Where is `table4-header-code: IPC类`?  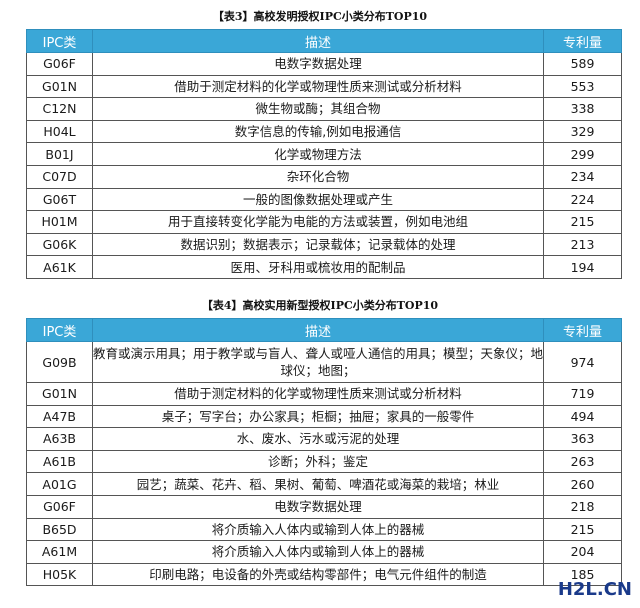 table4-header-code: IPC类 is located at coordinates (59, 330).